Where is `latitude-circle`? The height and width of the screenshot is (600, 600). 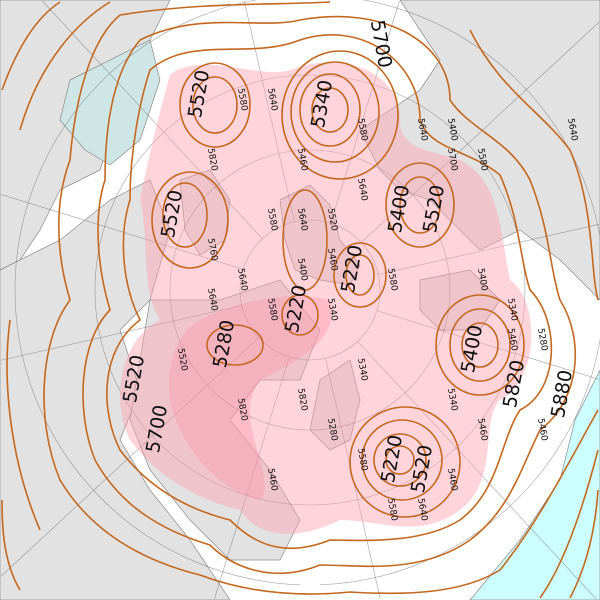
latitude-circle is located at coordinates (310, 290).